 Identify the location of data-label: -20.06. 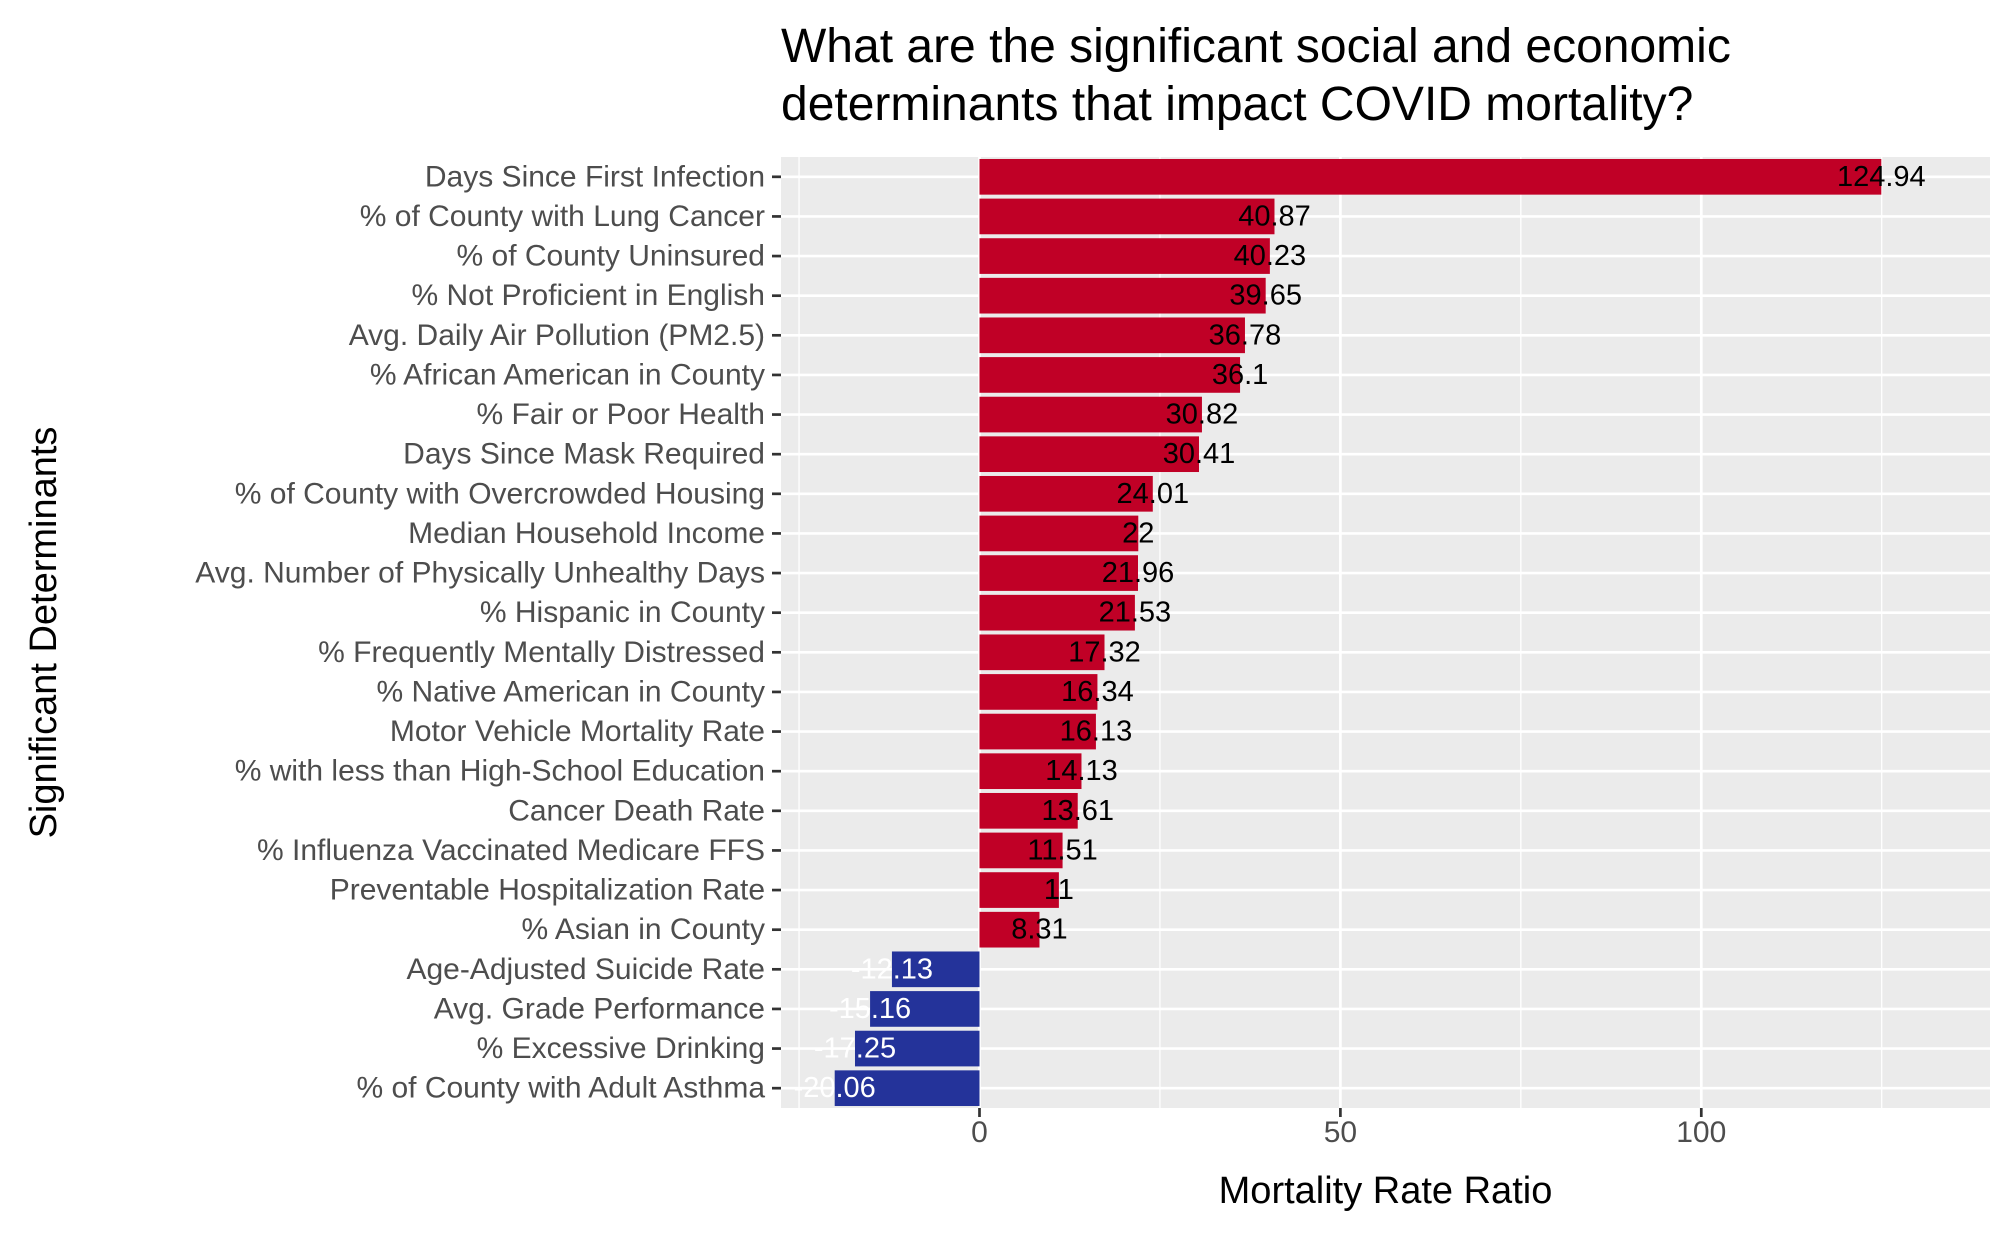
(835, 1088).